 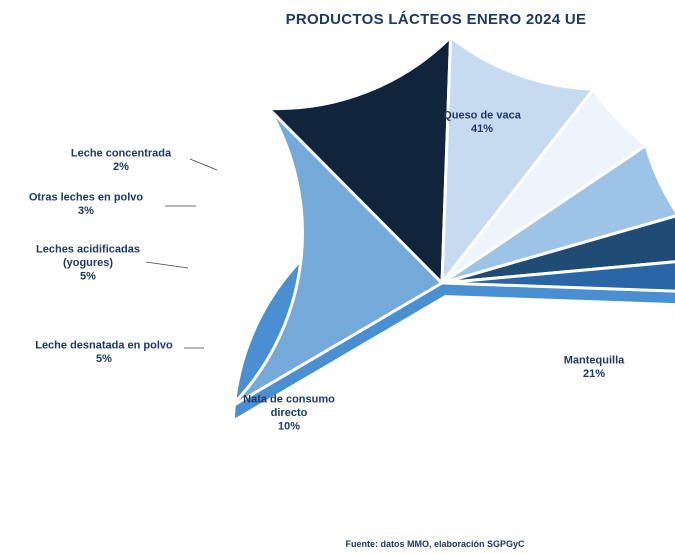 What do you see at coordinates (289, 400) in the screenshot?
I see `slice-name: Nata de consumo` at bounding box center [289, 400].